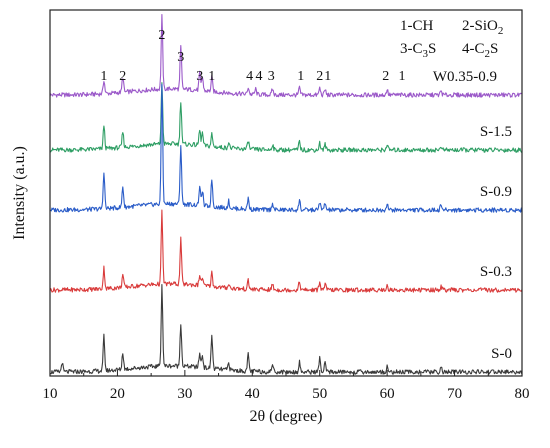  What do you see at coordinates (319, 394) in the screenshot?
I see `x-tick-label: 50` at bounding box center [319, 394].